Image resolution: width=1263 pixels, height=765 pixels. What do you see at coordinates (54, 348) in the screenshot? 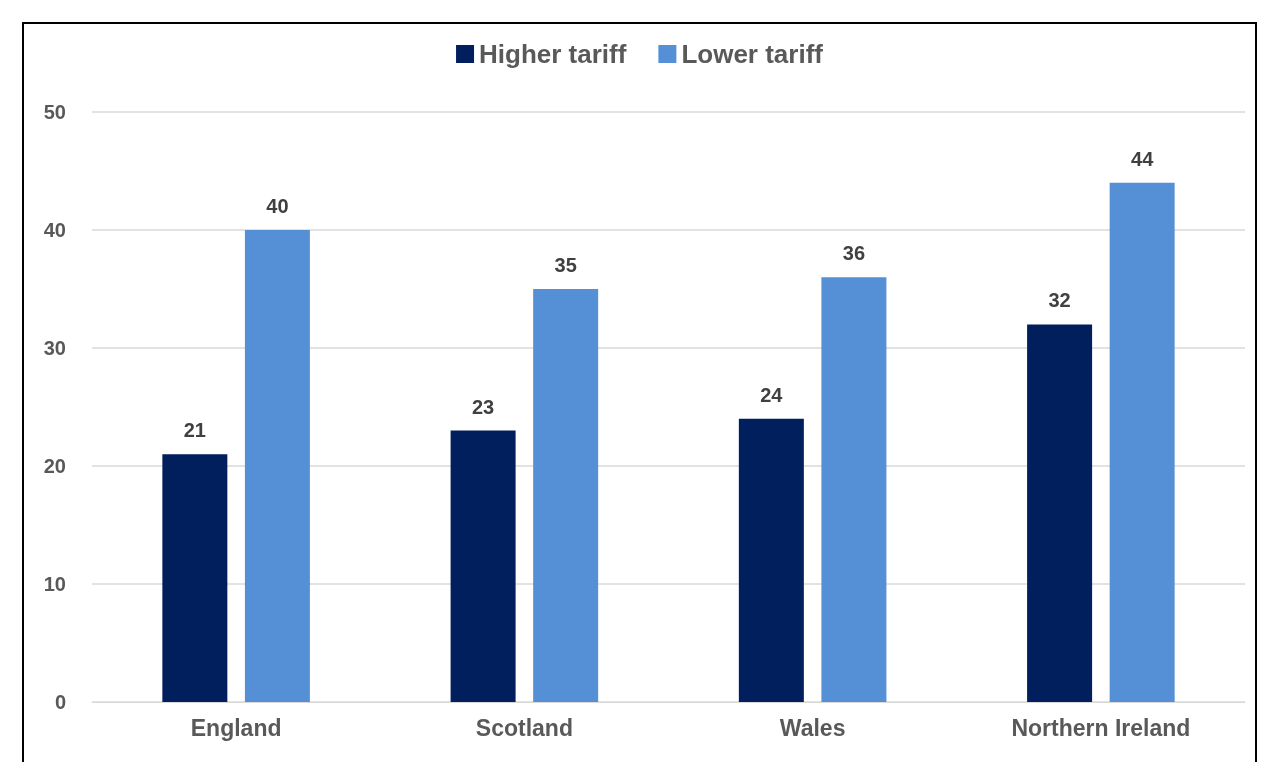
I see `y-tick-label: 30` at bounding box center [54, 348].